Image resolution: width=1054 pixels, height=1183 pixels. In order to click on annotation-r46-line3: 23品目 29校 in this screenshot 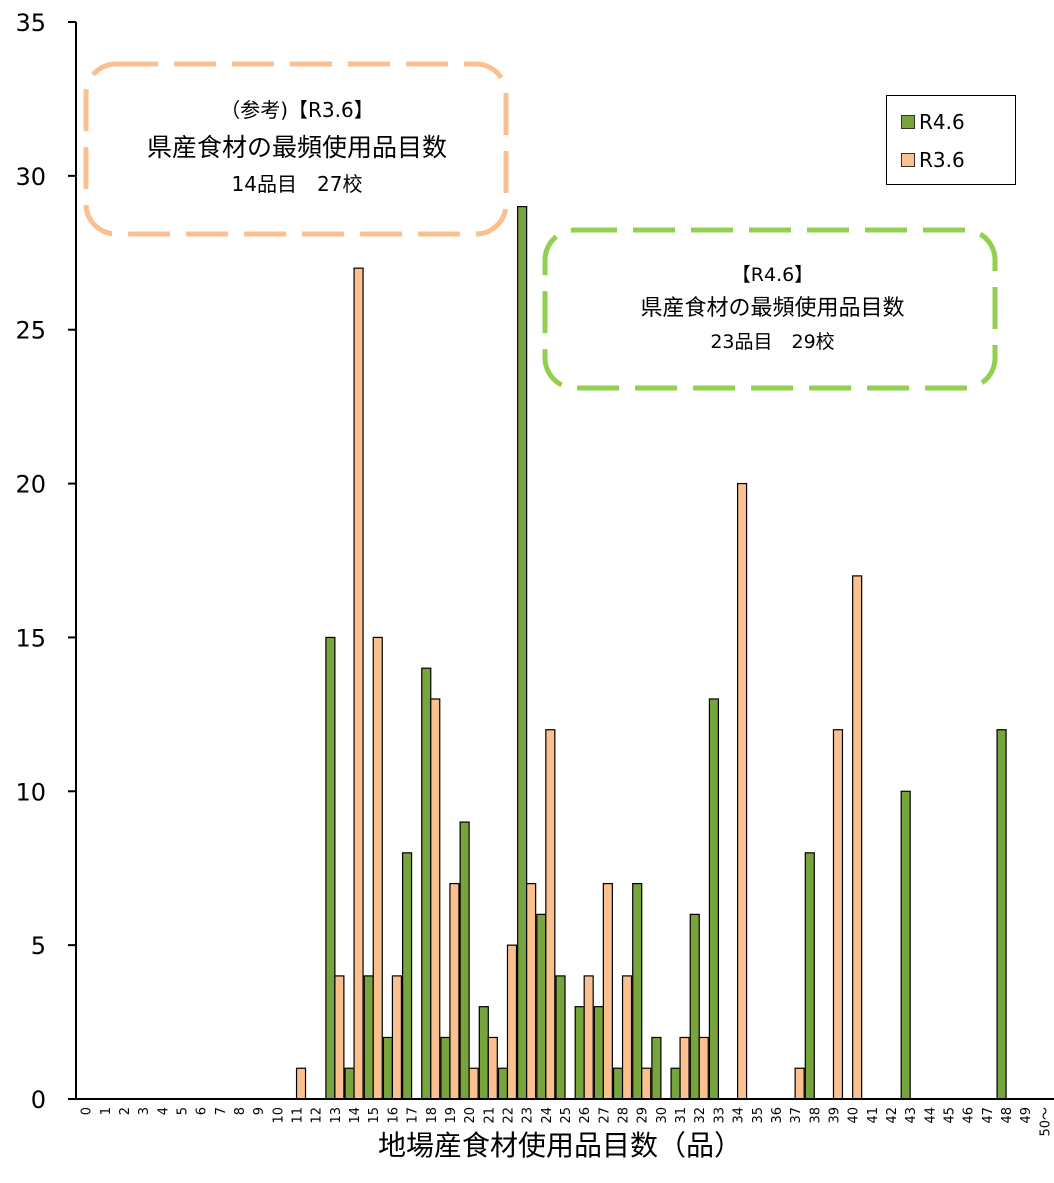, I will do `click(772, 342)`.